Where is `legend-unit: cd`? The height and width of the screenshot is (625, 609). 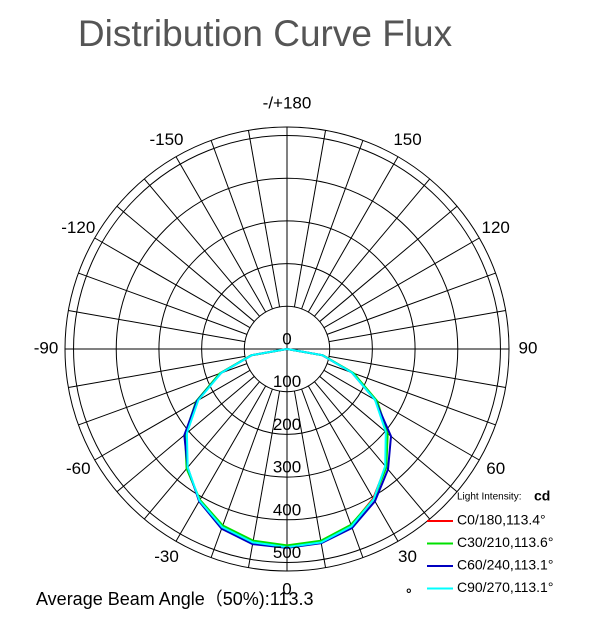
legend-unit: cd is located at coordinates (542, 496).